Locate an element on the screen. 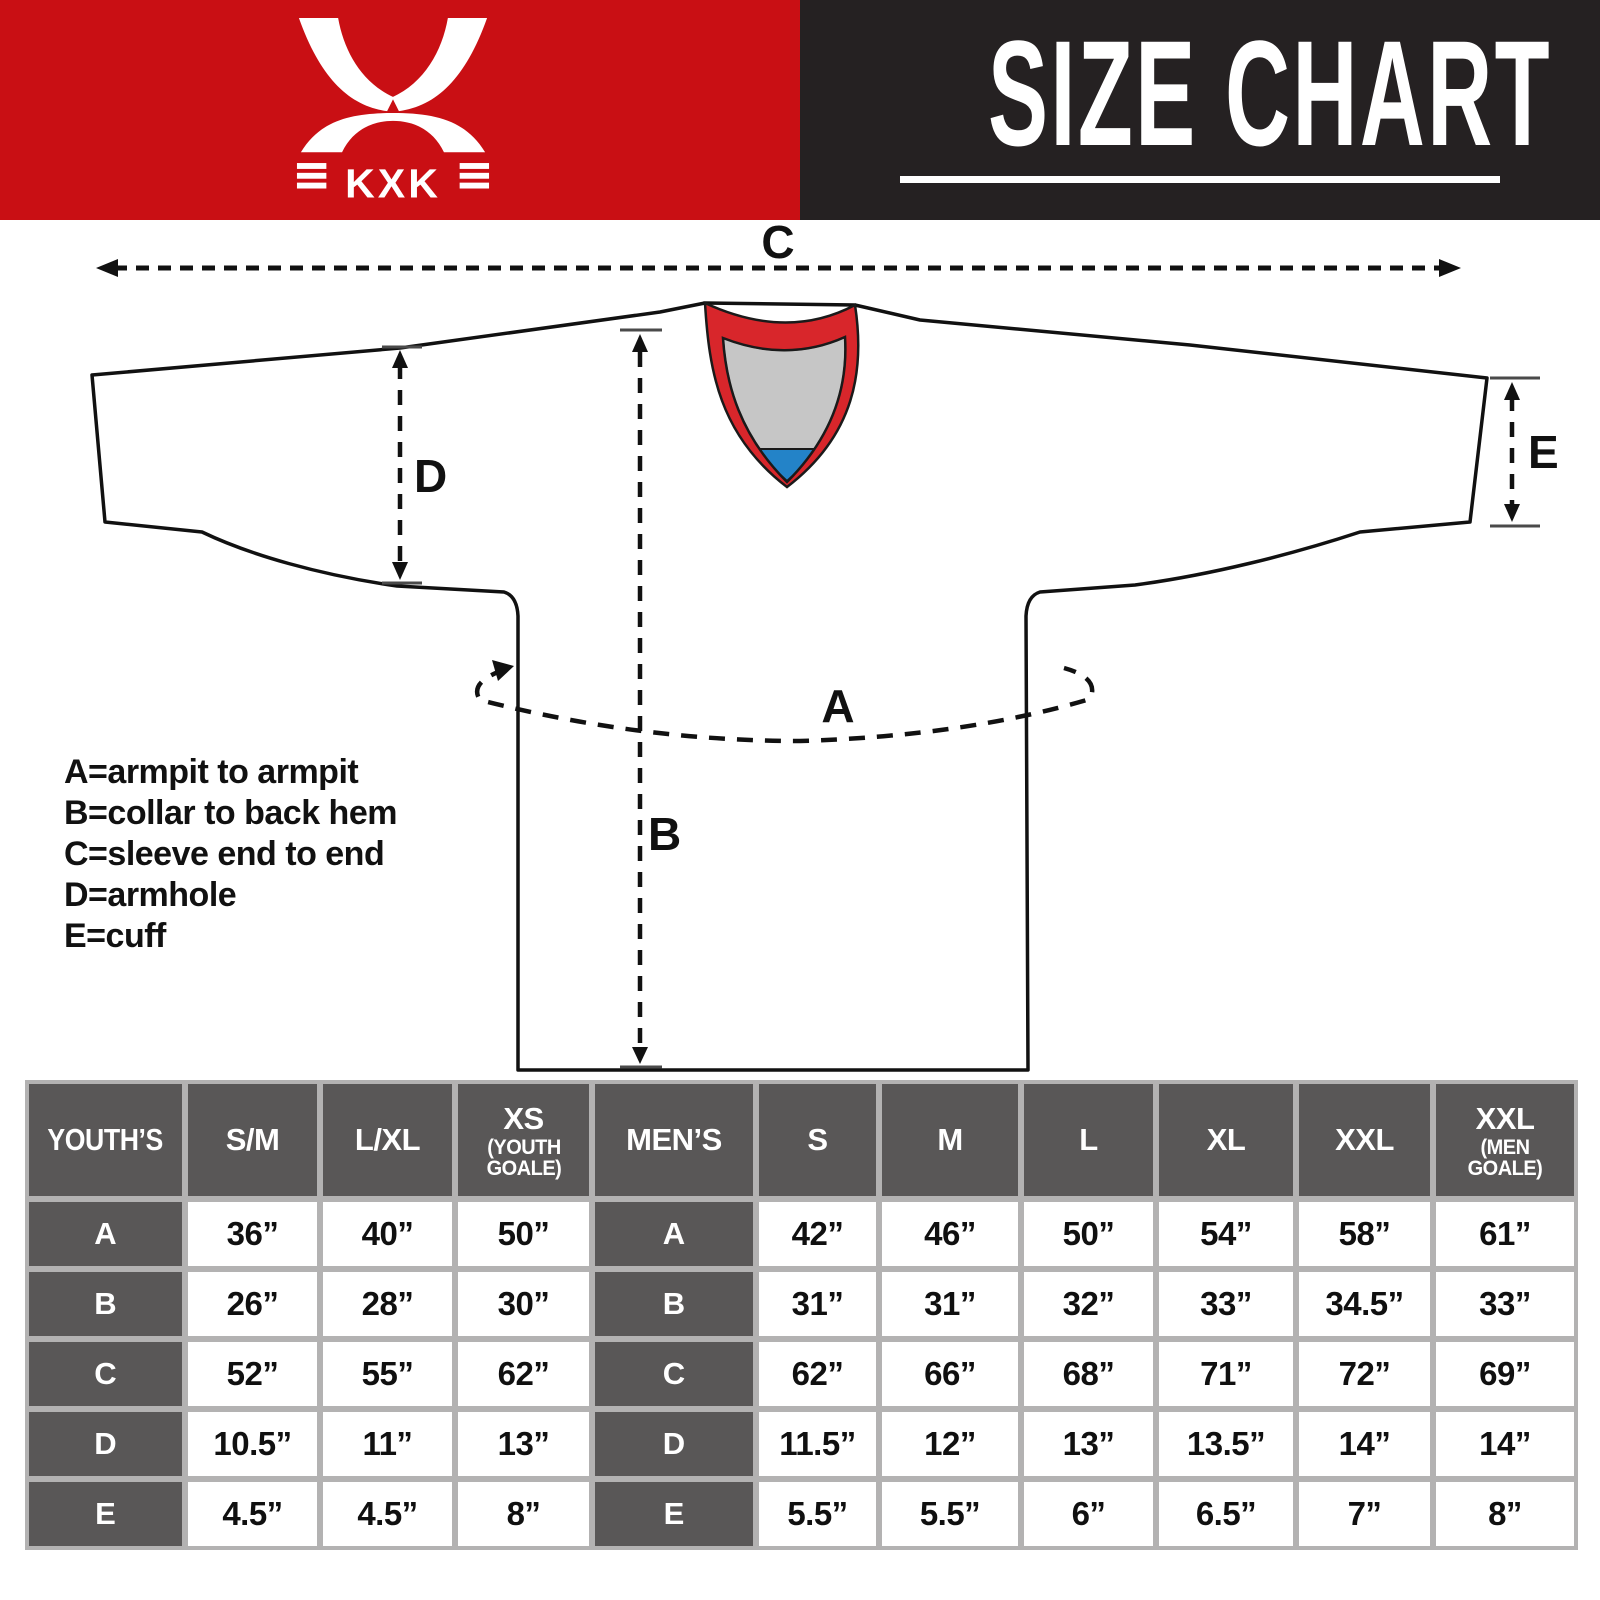 The height and width of the screenshot is (1600, 1600). row-label-men-a: A is located at coordinates (674, 1234).